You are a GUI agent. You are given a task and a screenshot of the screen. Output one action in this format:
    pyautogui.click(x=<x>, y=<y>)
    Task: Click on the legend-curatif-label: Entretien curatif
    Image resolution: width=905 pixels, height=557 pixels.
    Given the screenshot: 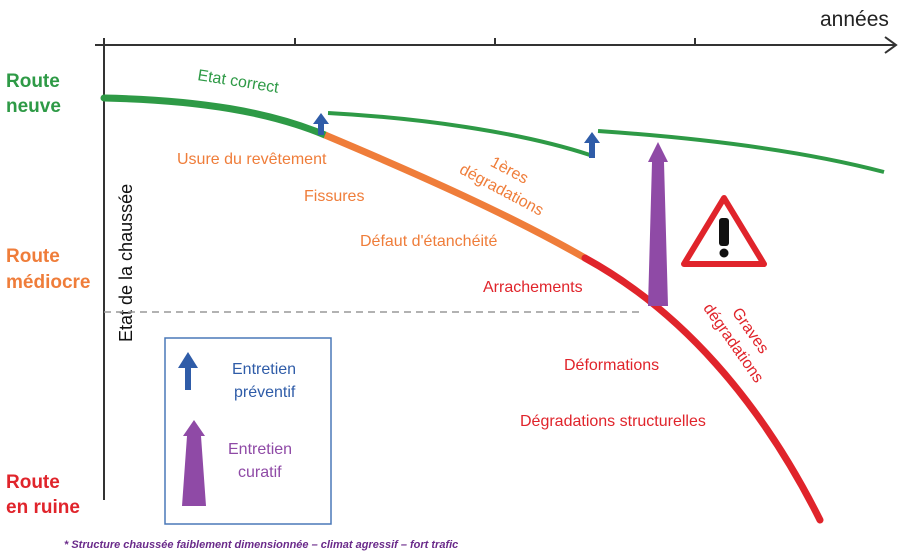 What is the action you would take?
    pyautogui.click(x=262, y=461)
    